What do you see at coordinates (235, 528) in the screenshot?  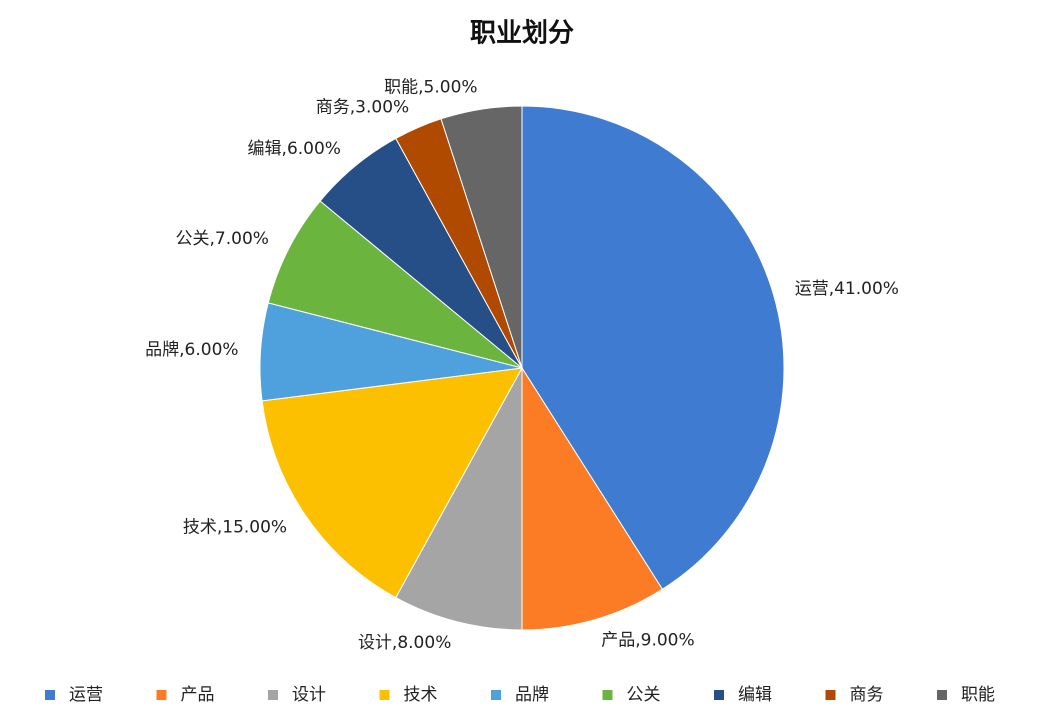 I see `data-label: 技术,15.00%` at bounding box center [235, 528].